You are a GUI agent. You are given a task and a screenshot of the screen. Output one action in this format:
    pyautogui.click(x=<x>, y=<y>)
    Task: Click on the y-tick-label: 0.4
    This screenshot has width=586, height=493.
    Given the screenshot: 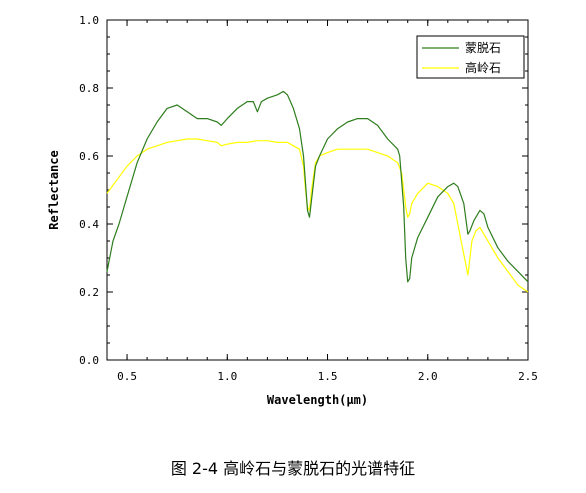 What is the action you would take?
    pyautogui.click(x=89, y=224)
    